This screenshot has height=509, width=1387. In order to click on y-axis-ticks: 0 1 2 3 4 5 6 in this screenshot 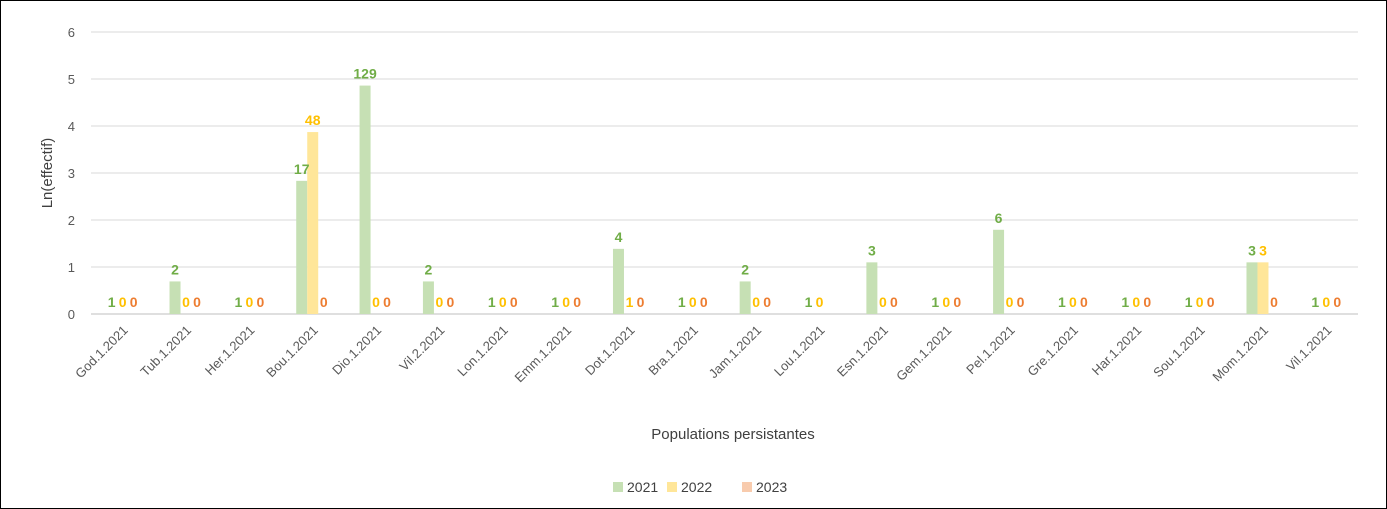, I will do `click(71, 173)`.